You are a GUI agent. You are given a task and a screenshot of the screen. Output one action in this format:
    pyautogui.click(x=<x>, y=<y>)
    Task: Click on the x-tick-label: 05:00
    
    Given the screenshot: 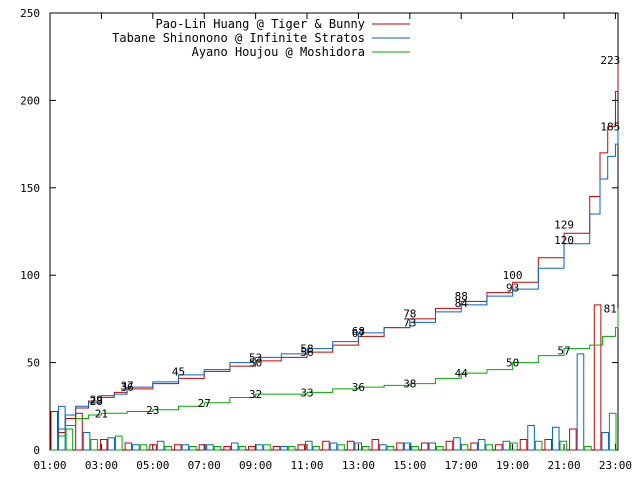 What is the action you would take?
    pyautogui.click(x=152, y=465)
    